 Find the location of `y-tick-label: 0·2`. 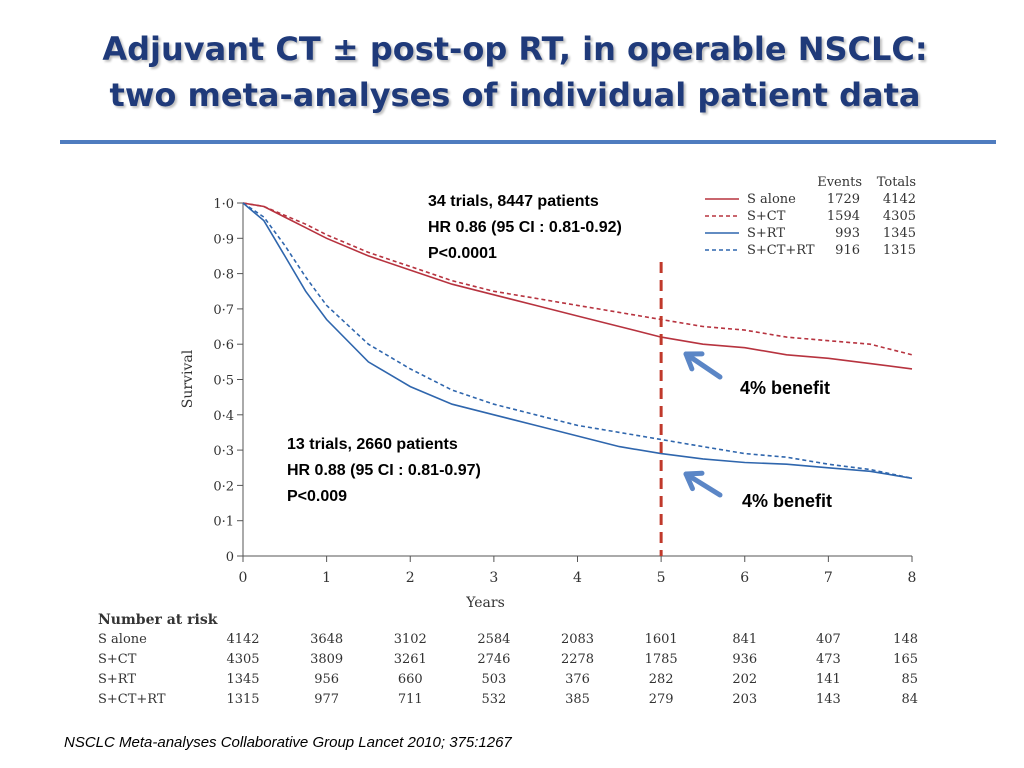

y-tick-label: 0·2 is located at coordinates (223, 486).